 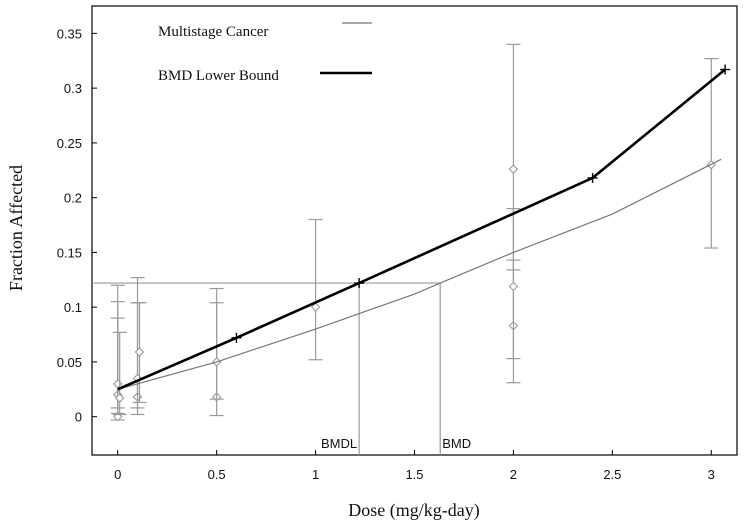 What do you see at coordinates (513, 474) in the screenshot?
I see `x-tick-label: 2` at bounding box center [513, 474].